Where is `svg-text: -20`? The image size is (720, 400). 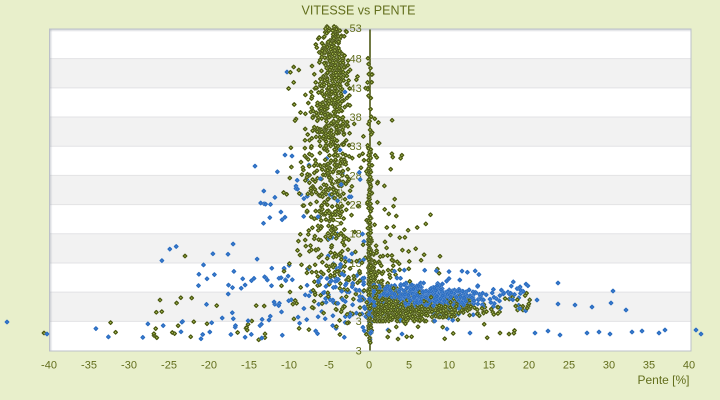
svg-text: -20 is located at coordinates (209, 365).